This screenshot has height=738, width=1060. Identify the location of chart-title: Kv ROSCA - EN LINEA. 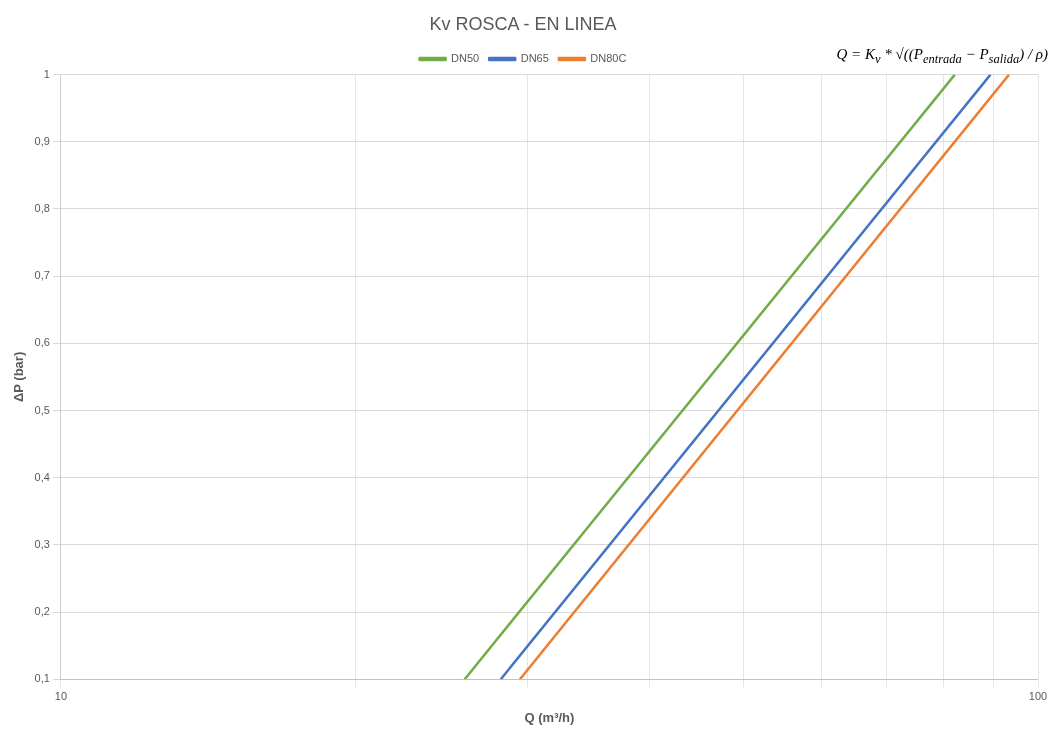
(523, 23).